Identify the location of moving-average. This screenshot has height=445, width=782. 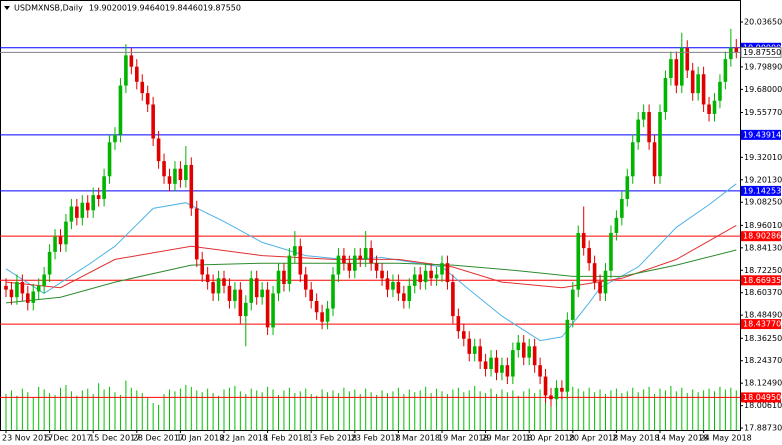
(371, 256).